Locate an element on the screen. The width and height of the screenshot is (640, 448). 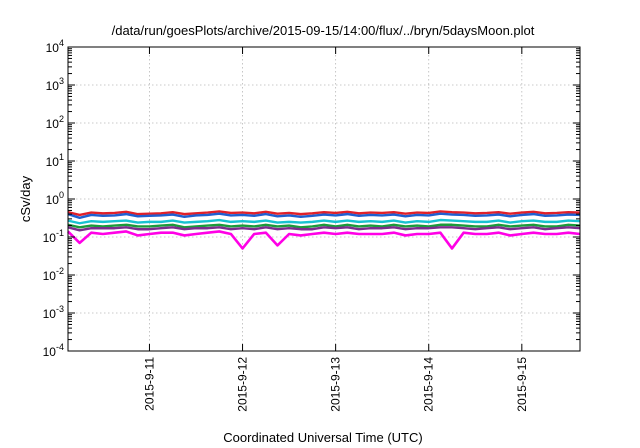
y-tick-label: 10⁴ is located at coordinates (55, 46).